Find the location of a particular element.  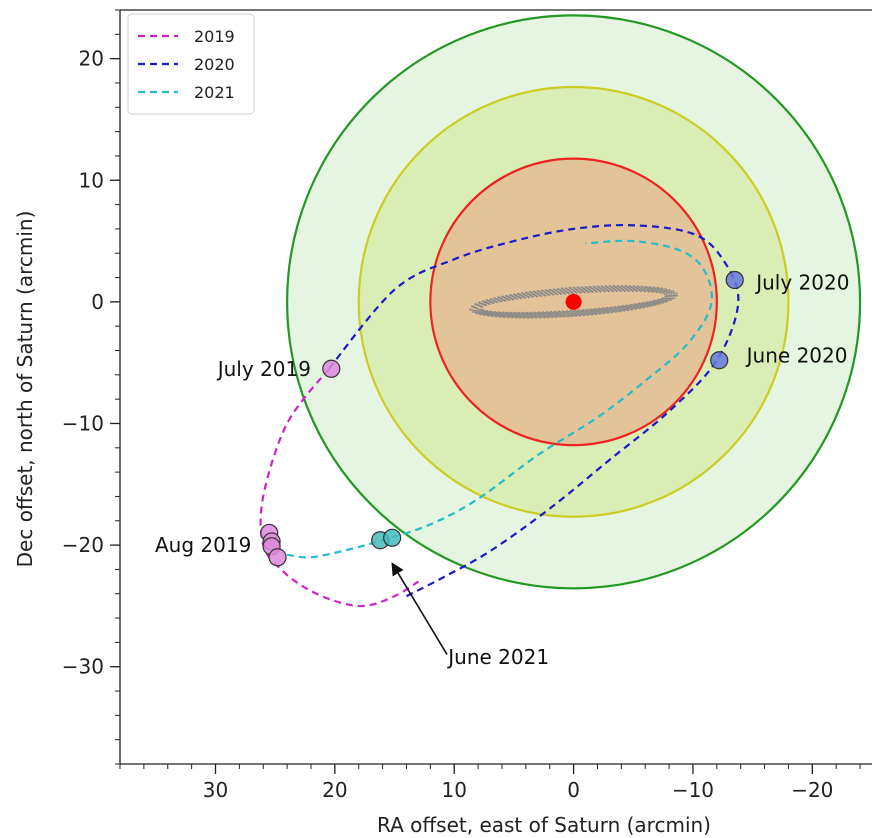

y-tick-label: 20 is located at coordinates (91, 59).